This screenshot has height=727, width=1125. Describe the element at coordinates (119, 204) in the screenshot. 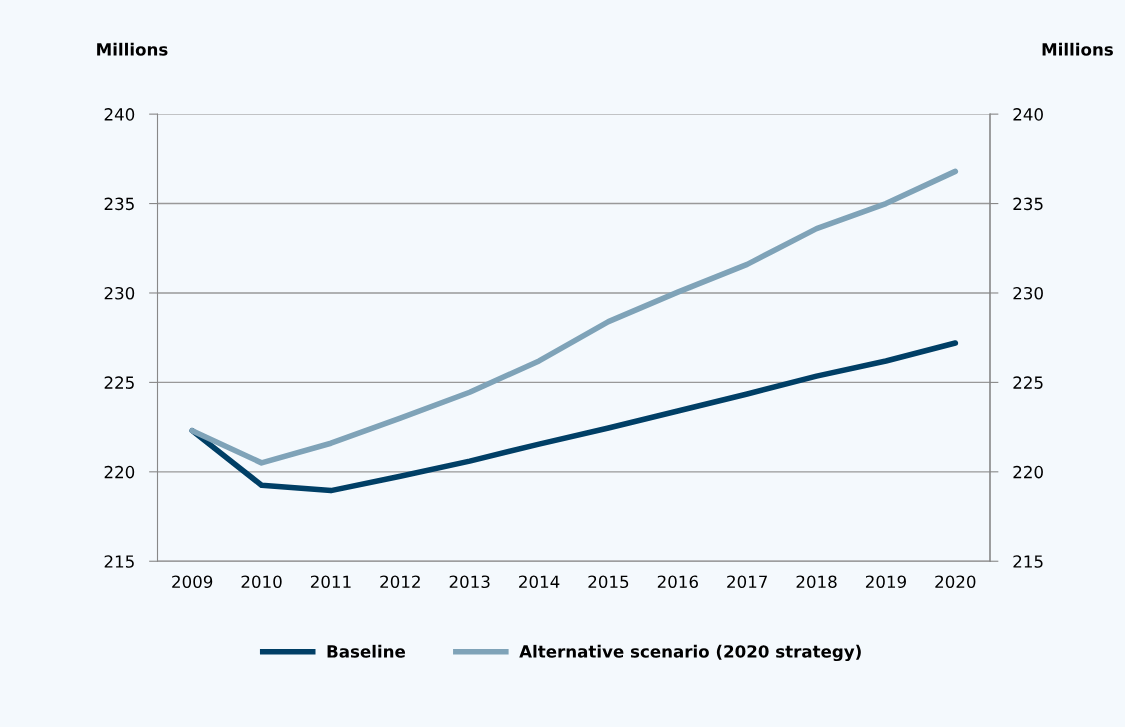

I see `y-tick-label: 235` at that location.